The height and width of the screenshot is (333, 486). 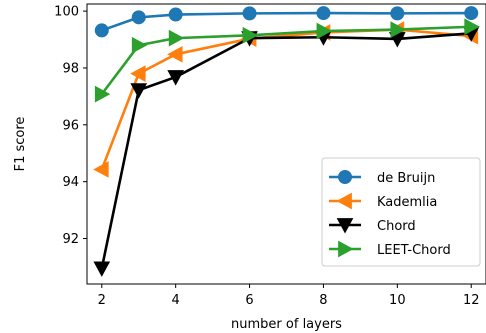 I want to click on y-tick-label: 96, so click(x=70, y=125).